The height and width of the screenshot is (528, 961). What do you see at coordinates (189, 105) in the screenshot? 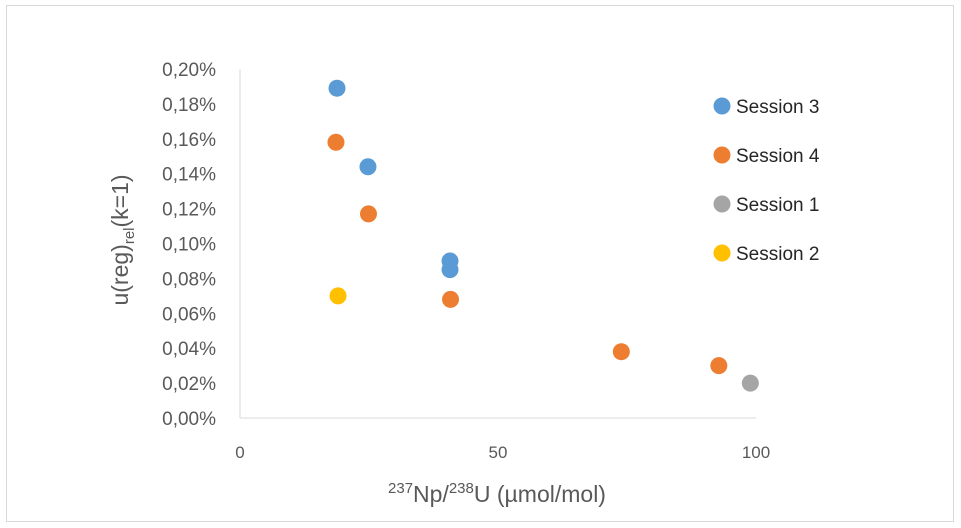
I see `y-tick-label: 0,18%` at bounding box center [189, 105].